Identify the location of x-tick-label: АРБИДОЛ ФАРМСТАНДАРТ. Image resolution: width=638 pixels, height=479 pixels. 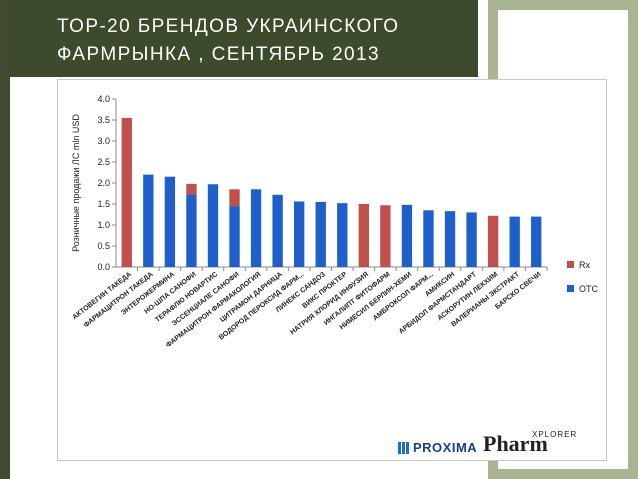
(438, 303).